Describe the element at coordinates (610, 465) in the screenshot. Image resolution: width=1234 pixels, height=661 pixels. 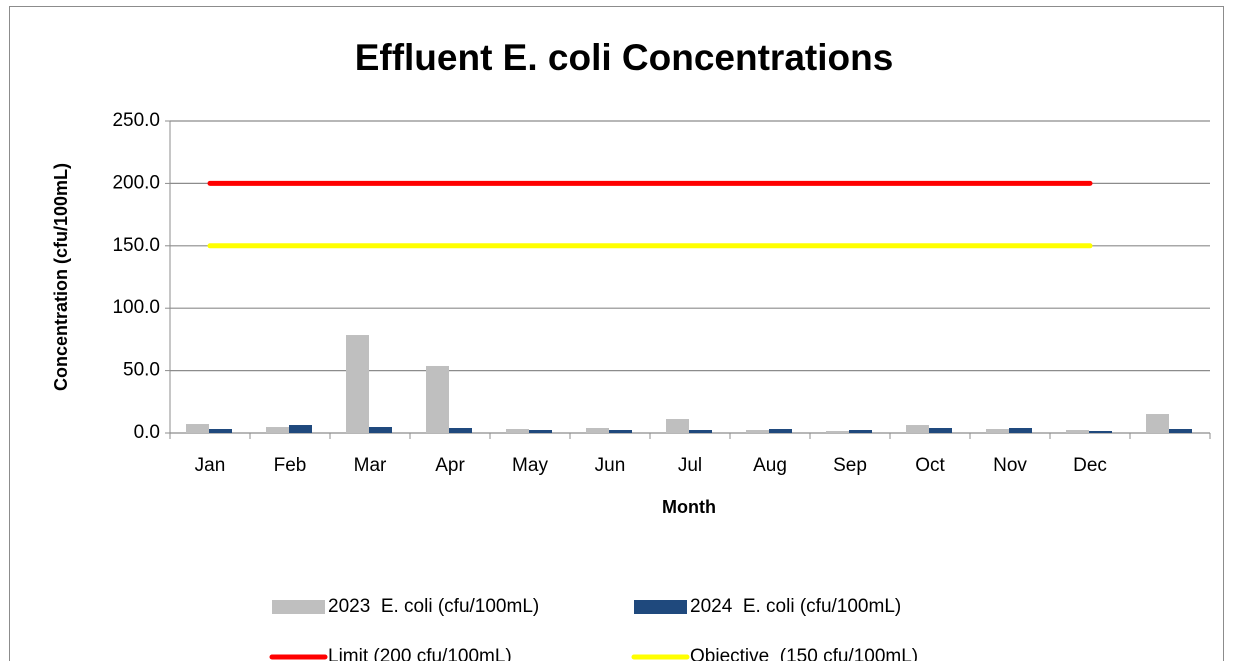
I see `x-tick-label: Jun` at that location.